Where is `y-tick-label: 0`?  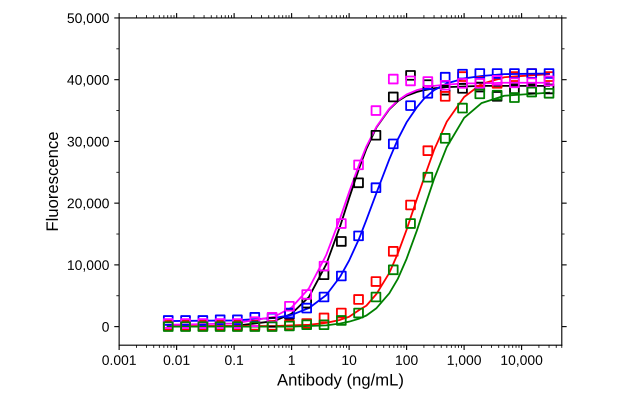 y-tick-label: 0 is located at coordinates (105, 327).